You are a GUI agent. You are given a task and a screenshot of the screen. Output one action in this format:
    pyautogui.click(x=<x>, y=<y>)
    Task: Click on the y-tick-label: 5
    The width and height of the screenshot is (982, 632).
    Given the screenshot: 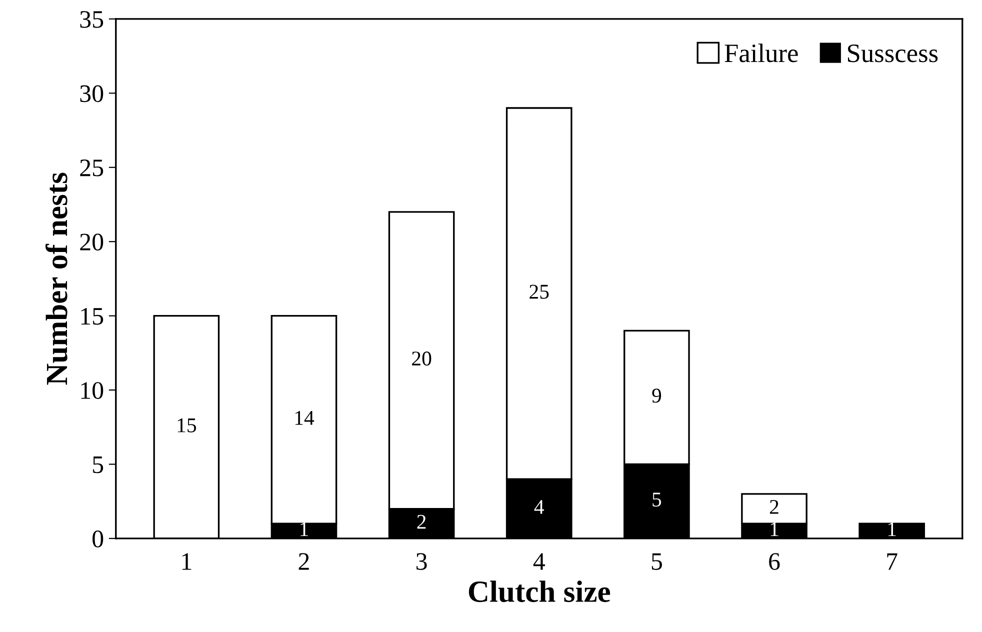 What is the action you would take?
    pyautogui.click(x=98, y=465)
    